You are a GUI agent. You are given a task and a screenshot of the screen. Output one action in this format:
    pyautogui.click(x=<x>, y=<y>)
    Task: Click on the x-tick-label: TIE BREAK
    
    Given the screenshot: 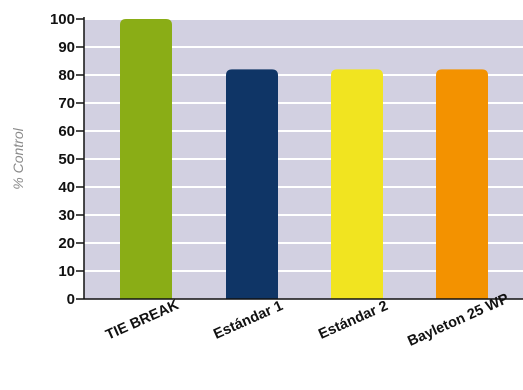 What is the action you would take?
    pyautogui.click(x=142, y=320)
    